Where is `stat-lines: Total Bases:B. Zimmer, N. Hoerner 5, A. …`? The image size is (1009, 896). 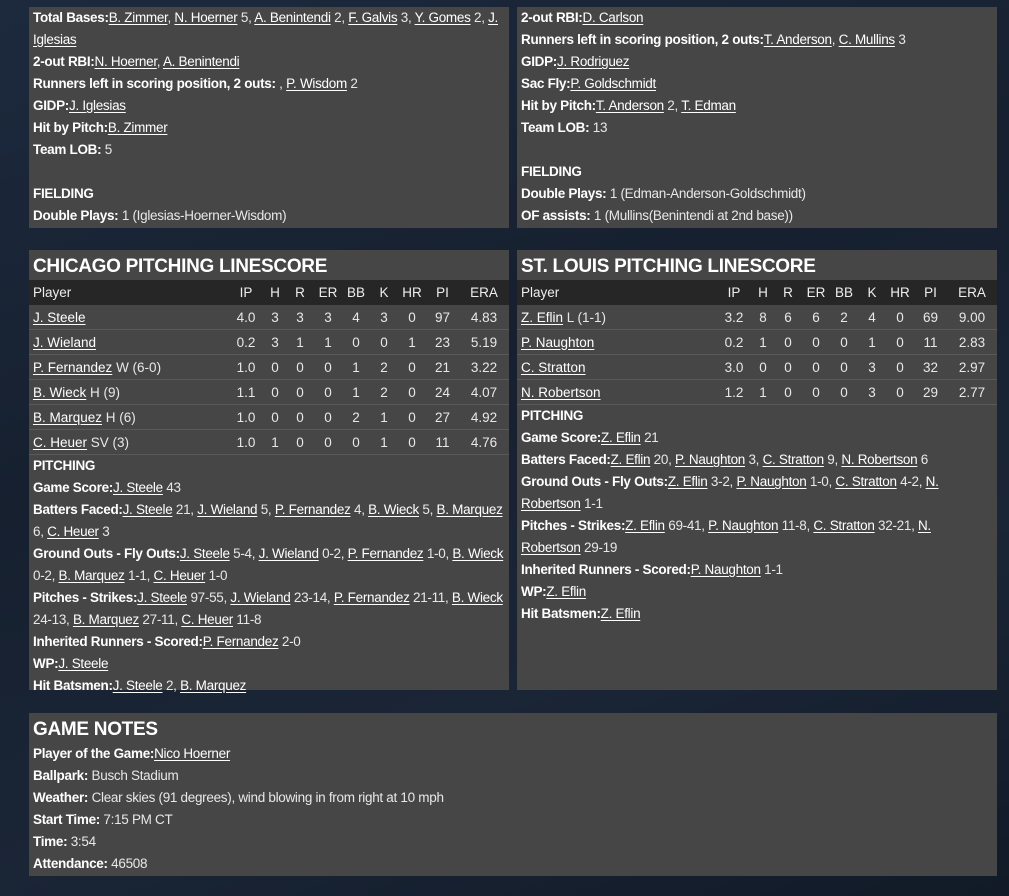 stat-lines: Total Bases:B. Zimmer, N. Hoerner 5, A. … is located at coordinates (269, 117).